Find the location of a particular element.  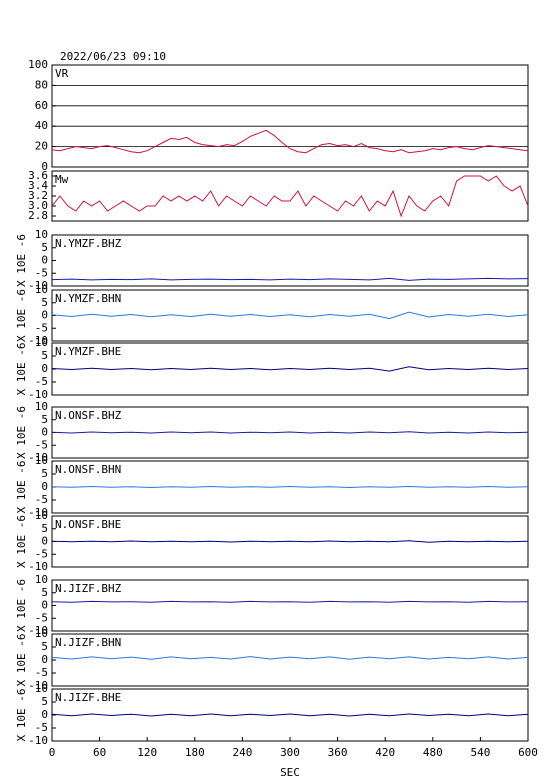

x-tick-label: 600 is located at coordinates (528, 752).